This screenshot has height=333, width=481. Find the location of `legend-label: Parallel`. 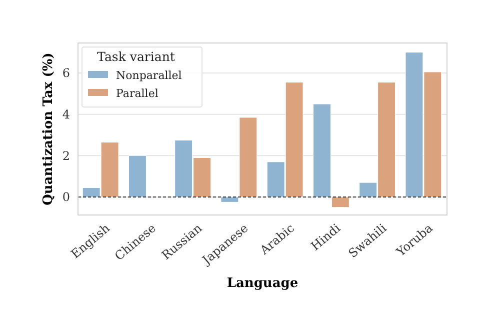

legend-label: Parallel is located at coordinates (137, 93).